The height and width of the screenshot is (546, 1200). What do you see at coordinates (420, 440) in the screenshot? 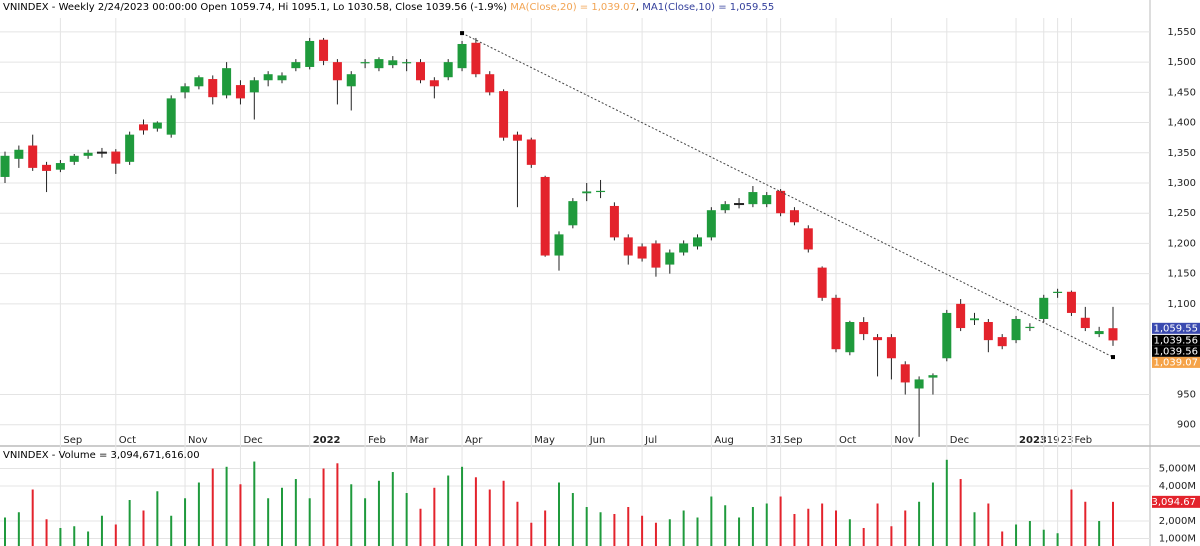
I see `x-tick-label: Mar` at bounding box center [420, 440].